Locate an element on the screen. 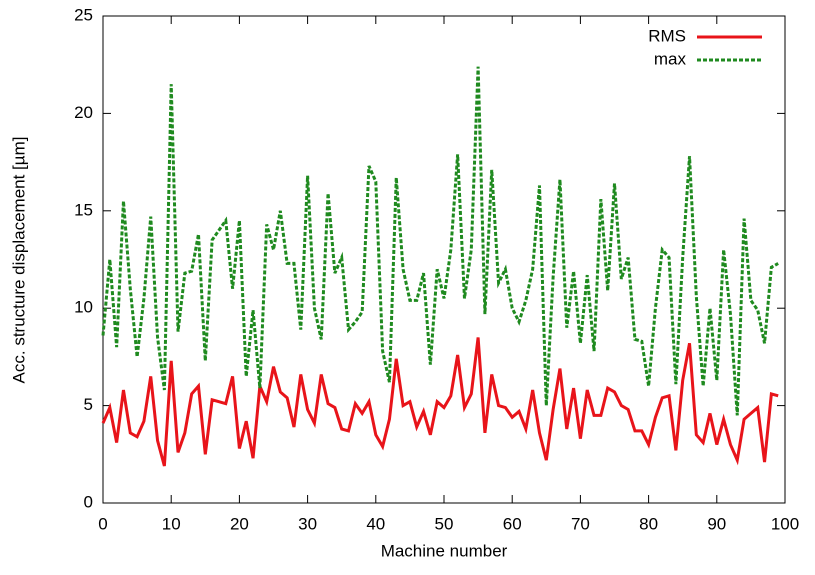 The height and width of the screenshot is (575, 815). x-axis-label: Machine number is located at coordinates (444, 550).